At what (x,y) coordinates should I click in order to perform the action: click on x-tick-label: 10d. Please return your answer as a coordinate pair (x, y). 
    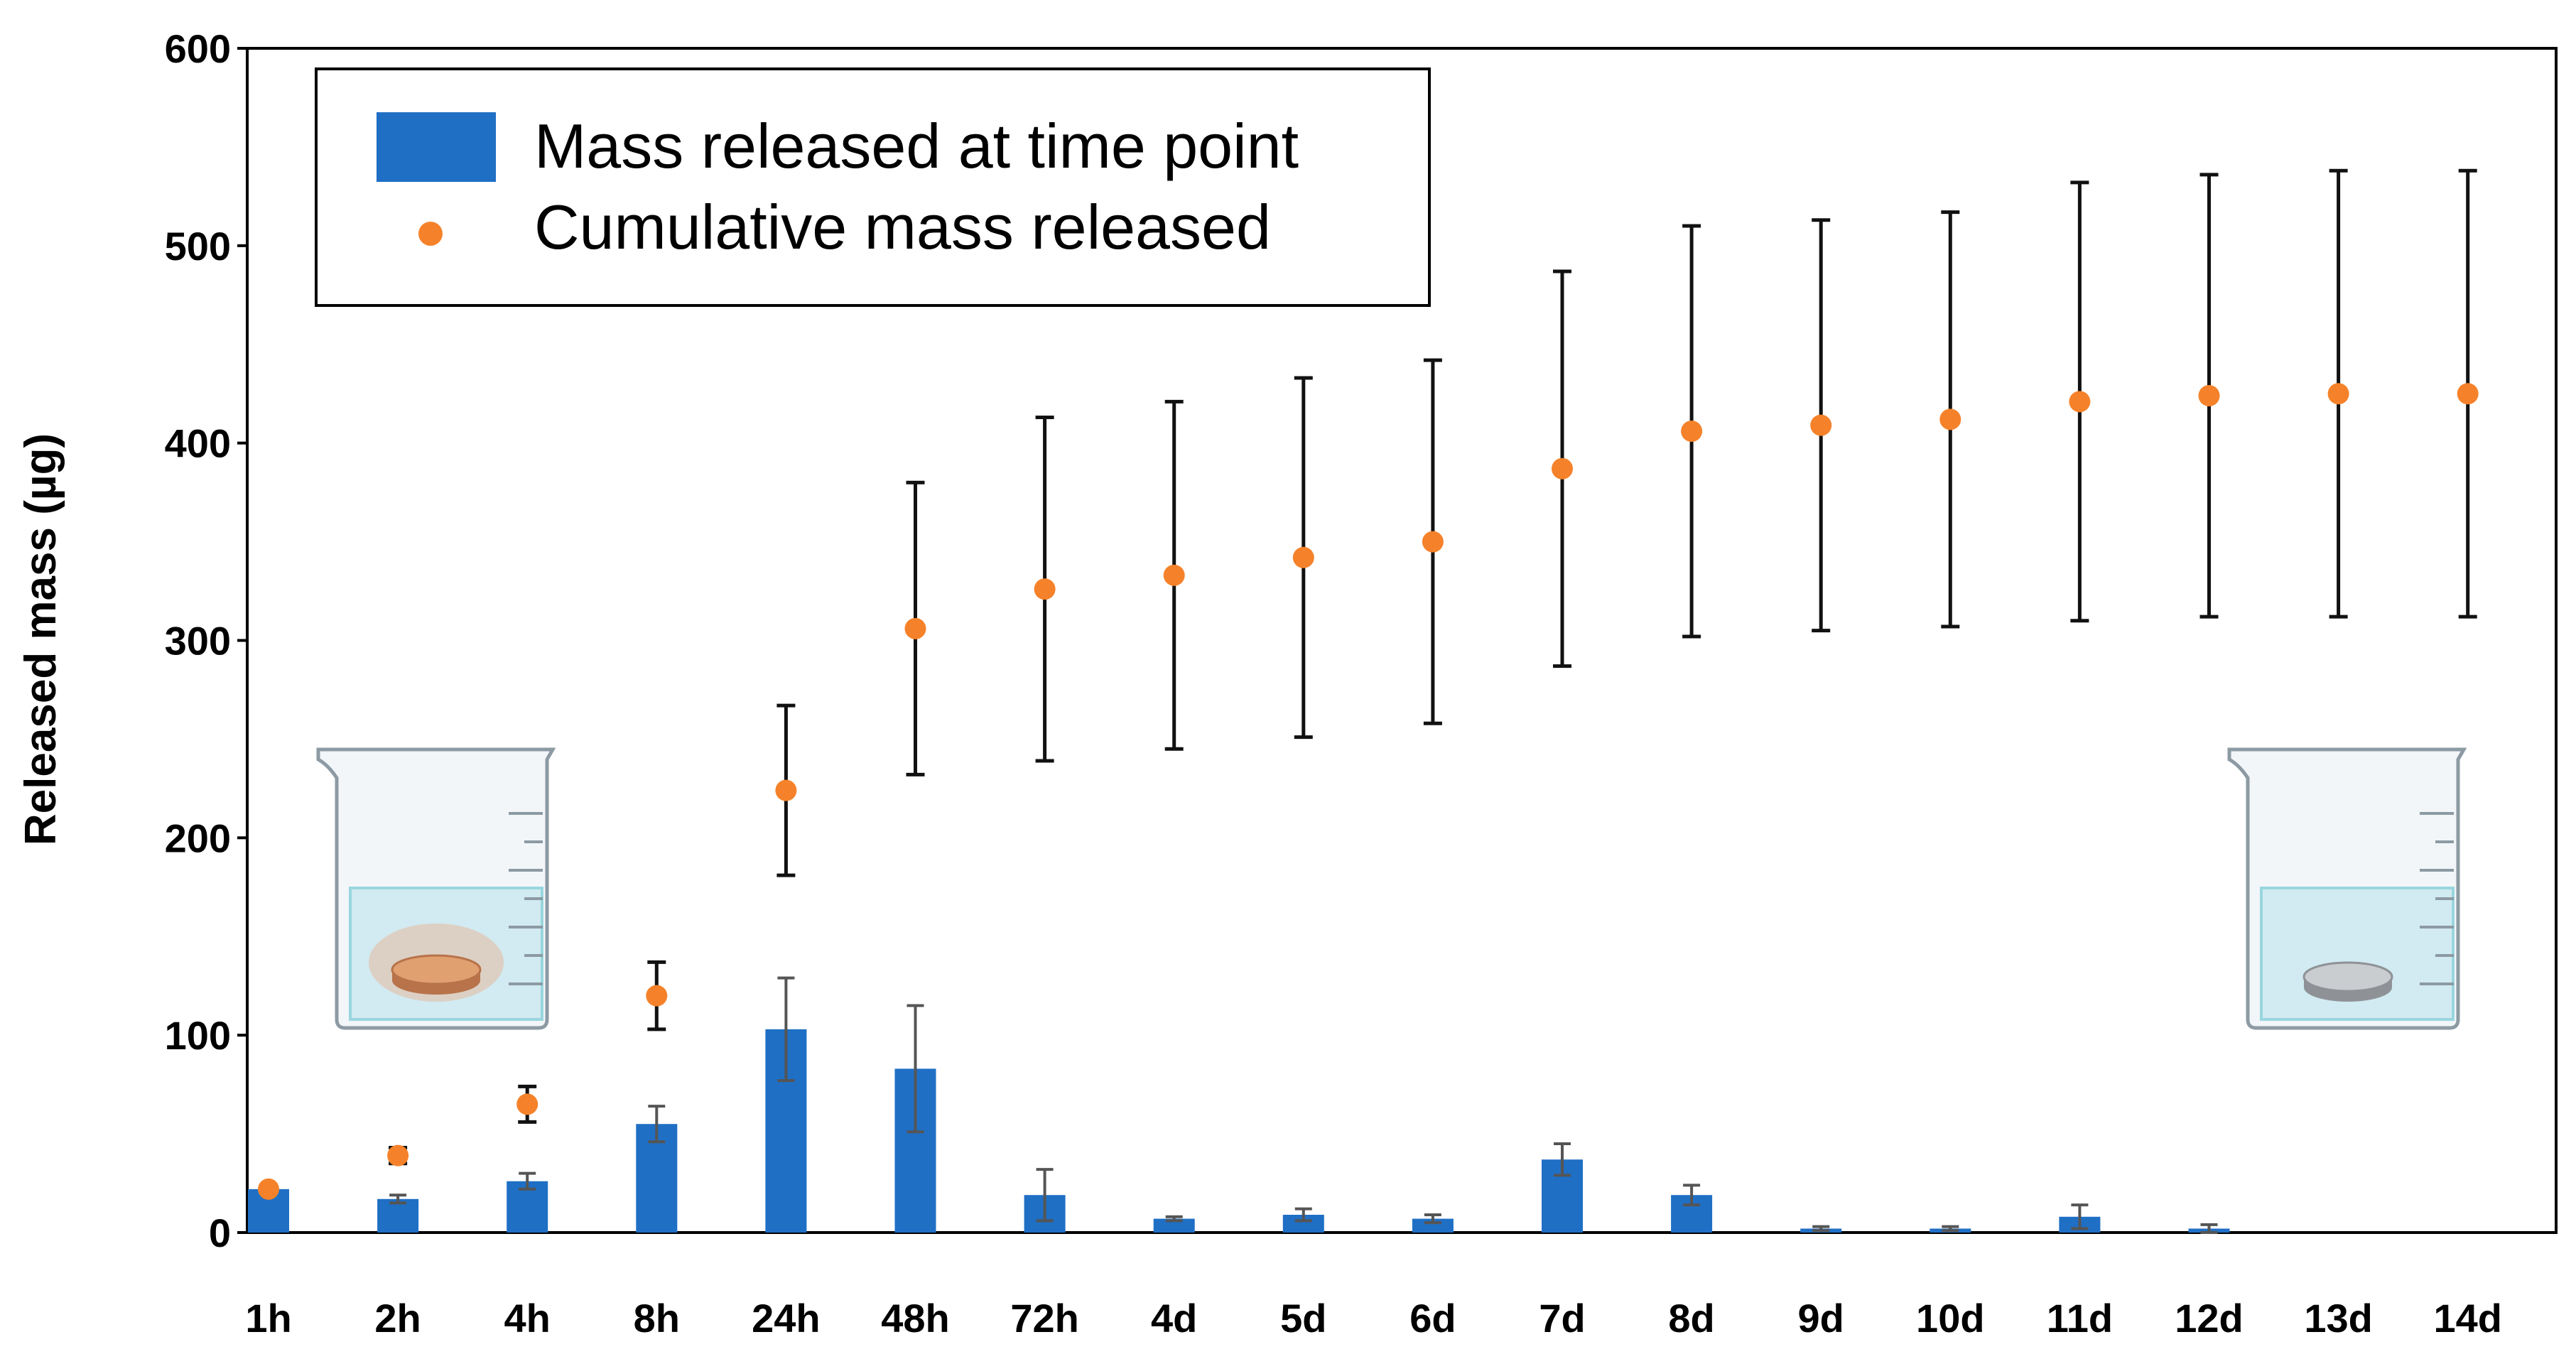
    Looking at the image, I should click on (1950, 1318).